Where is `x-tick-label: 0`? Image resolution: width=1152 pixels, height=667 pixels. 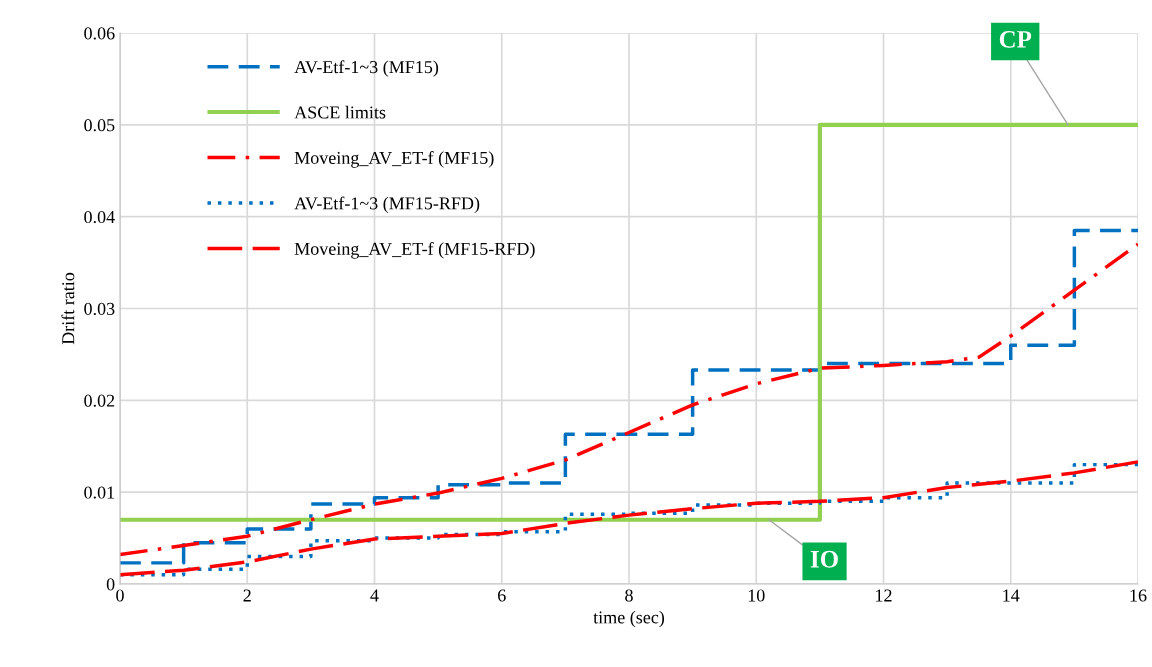 x-tick-label: 0 is located at coordinates (120, 595).